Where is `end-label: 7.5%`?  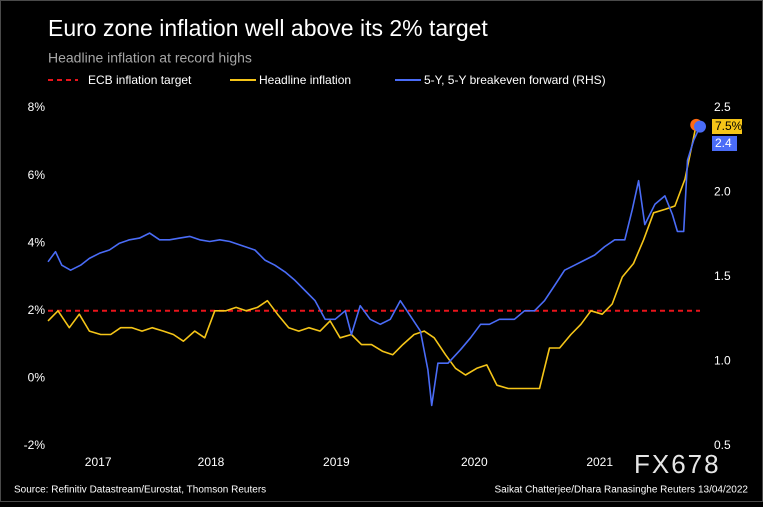 end-label: 7.5% is located at coordinates (729, 126).